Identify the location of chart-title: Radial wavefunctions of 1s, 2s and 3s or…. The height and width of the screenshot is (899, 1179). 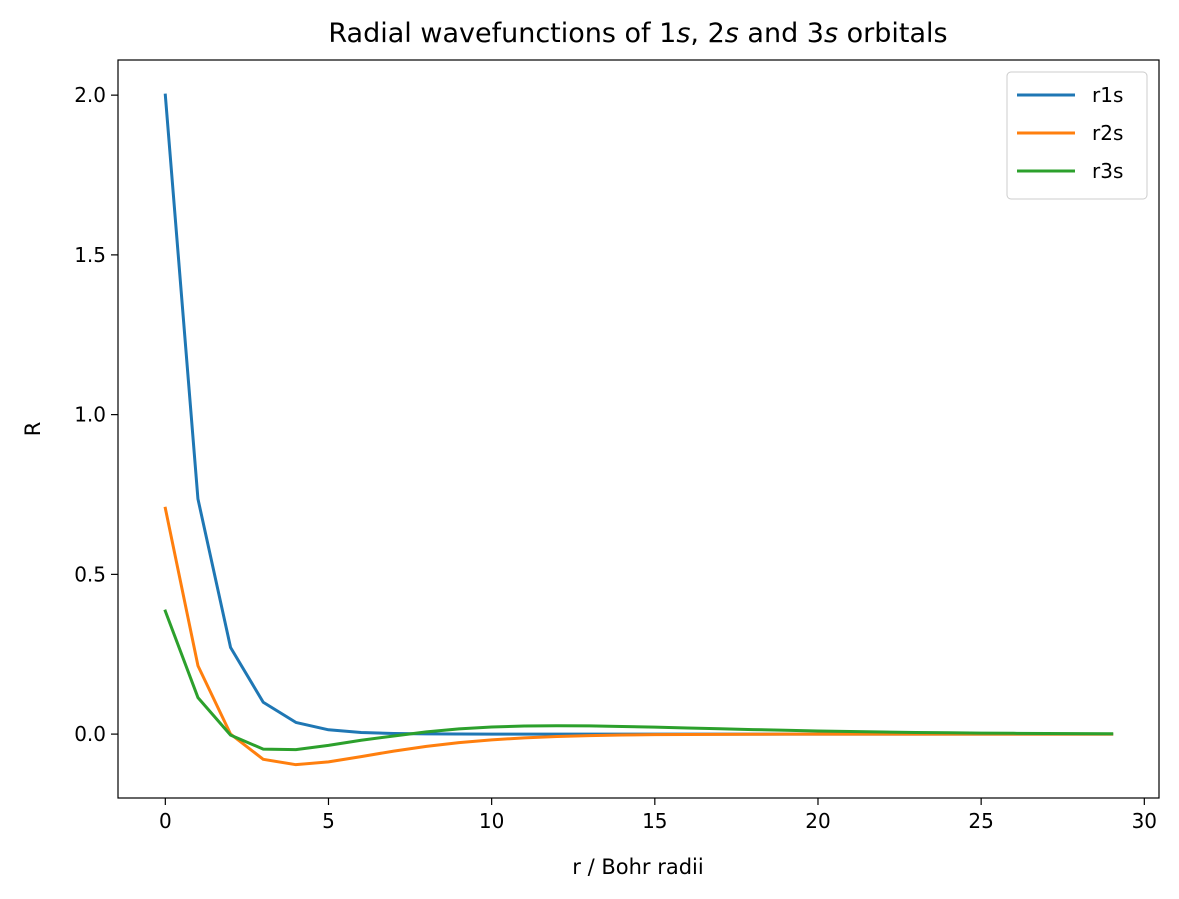
(637, 33).